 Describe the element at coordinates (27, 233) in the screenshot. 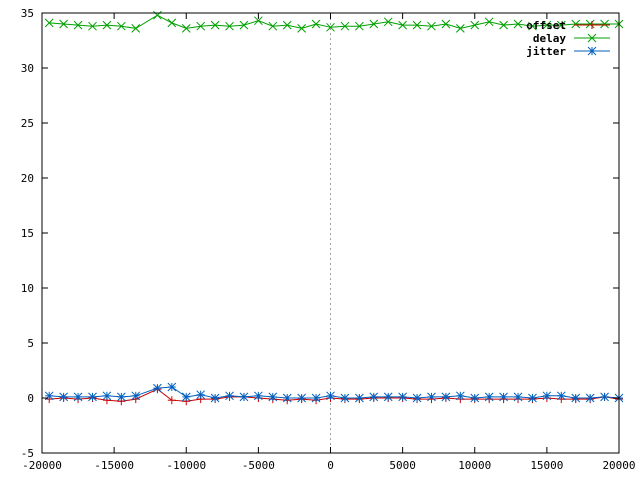

I see `y-tick-label: 15` at that location.